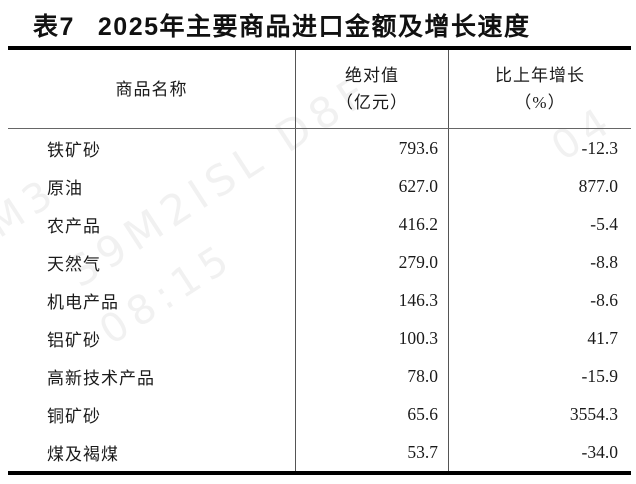 This screenshot has width=636, height=484. I want to click on commodity-name: 高新技术产品, so click(101, 378).